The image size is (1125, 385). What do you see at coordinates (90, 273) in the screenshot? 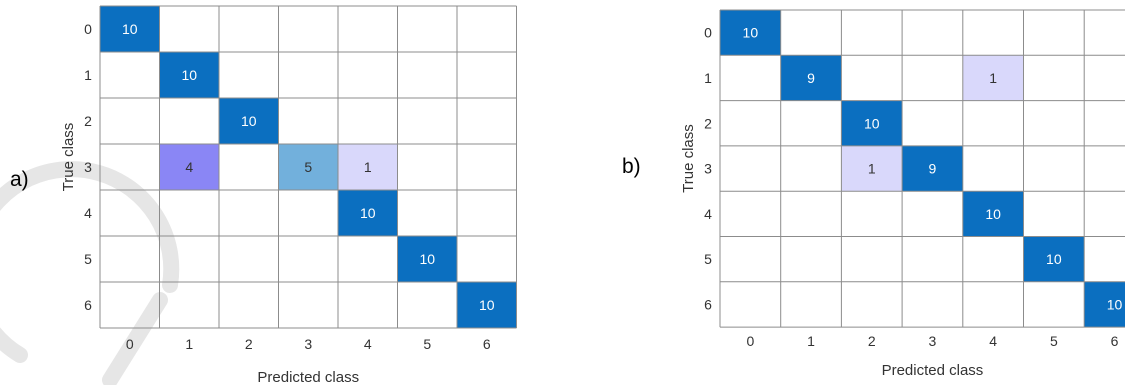
I see `watermark-arc-icon` at bounding box center [90, 273].